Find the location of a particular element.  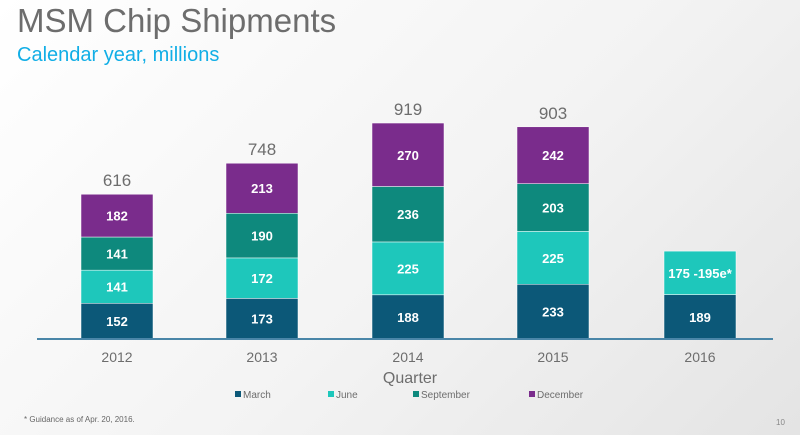

x-tick-label: 2013 is located at coordinates (261, 357).